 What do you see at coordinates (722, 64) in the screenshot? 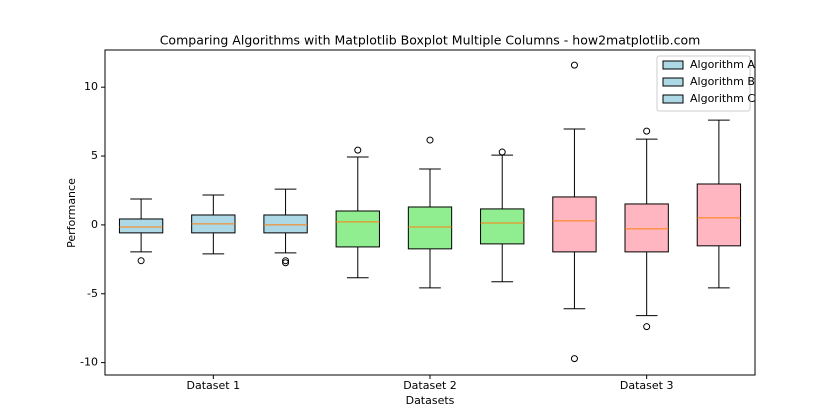
I see `legend-label: Algorithm A` at bounding box center [722, 64].